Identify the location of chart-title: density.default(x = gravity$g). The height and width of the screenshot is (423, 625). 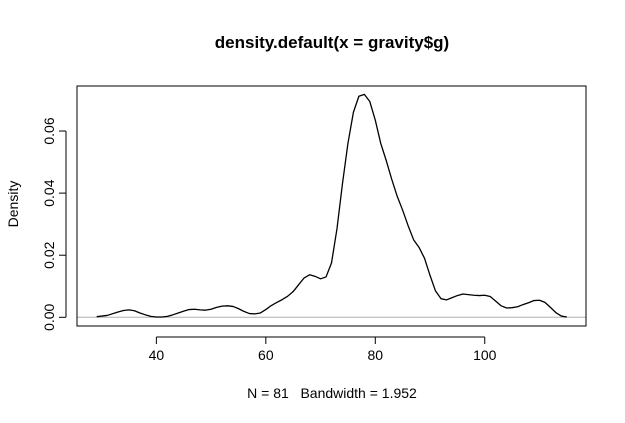
(332, 42).